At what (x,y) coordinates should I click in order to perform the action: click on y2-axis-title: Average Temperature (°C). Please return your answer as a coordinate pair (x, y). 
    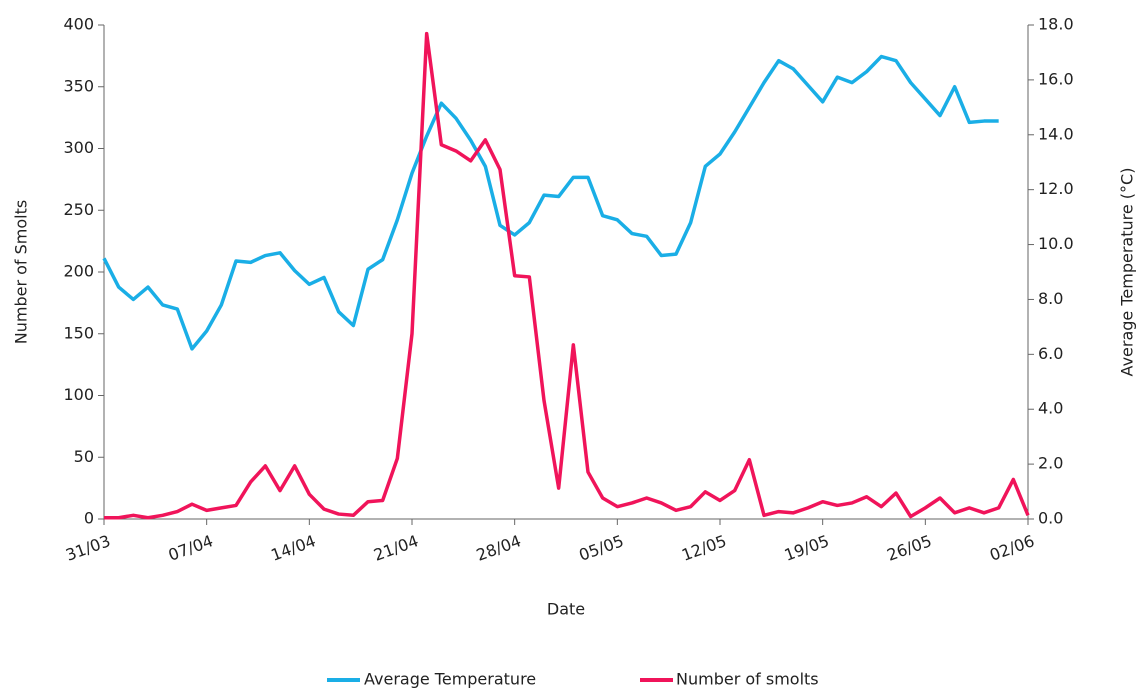
    Looking at the image, I should click on (1127, 272).